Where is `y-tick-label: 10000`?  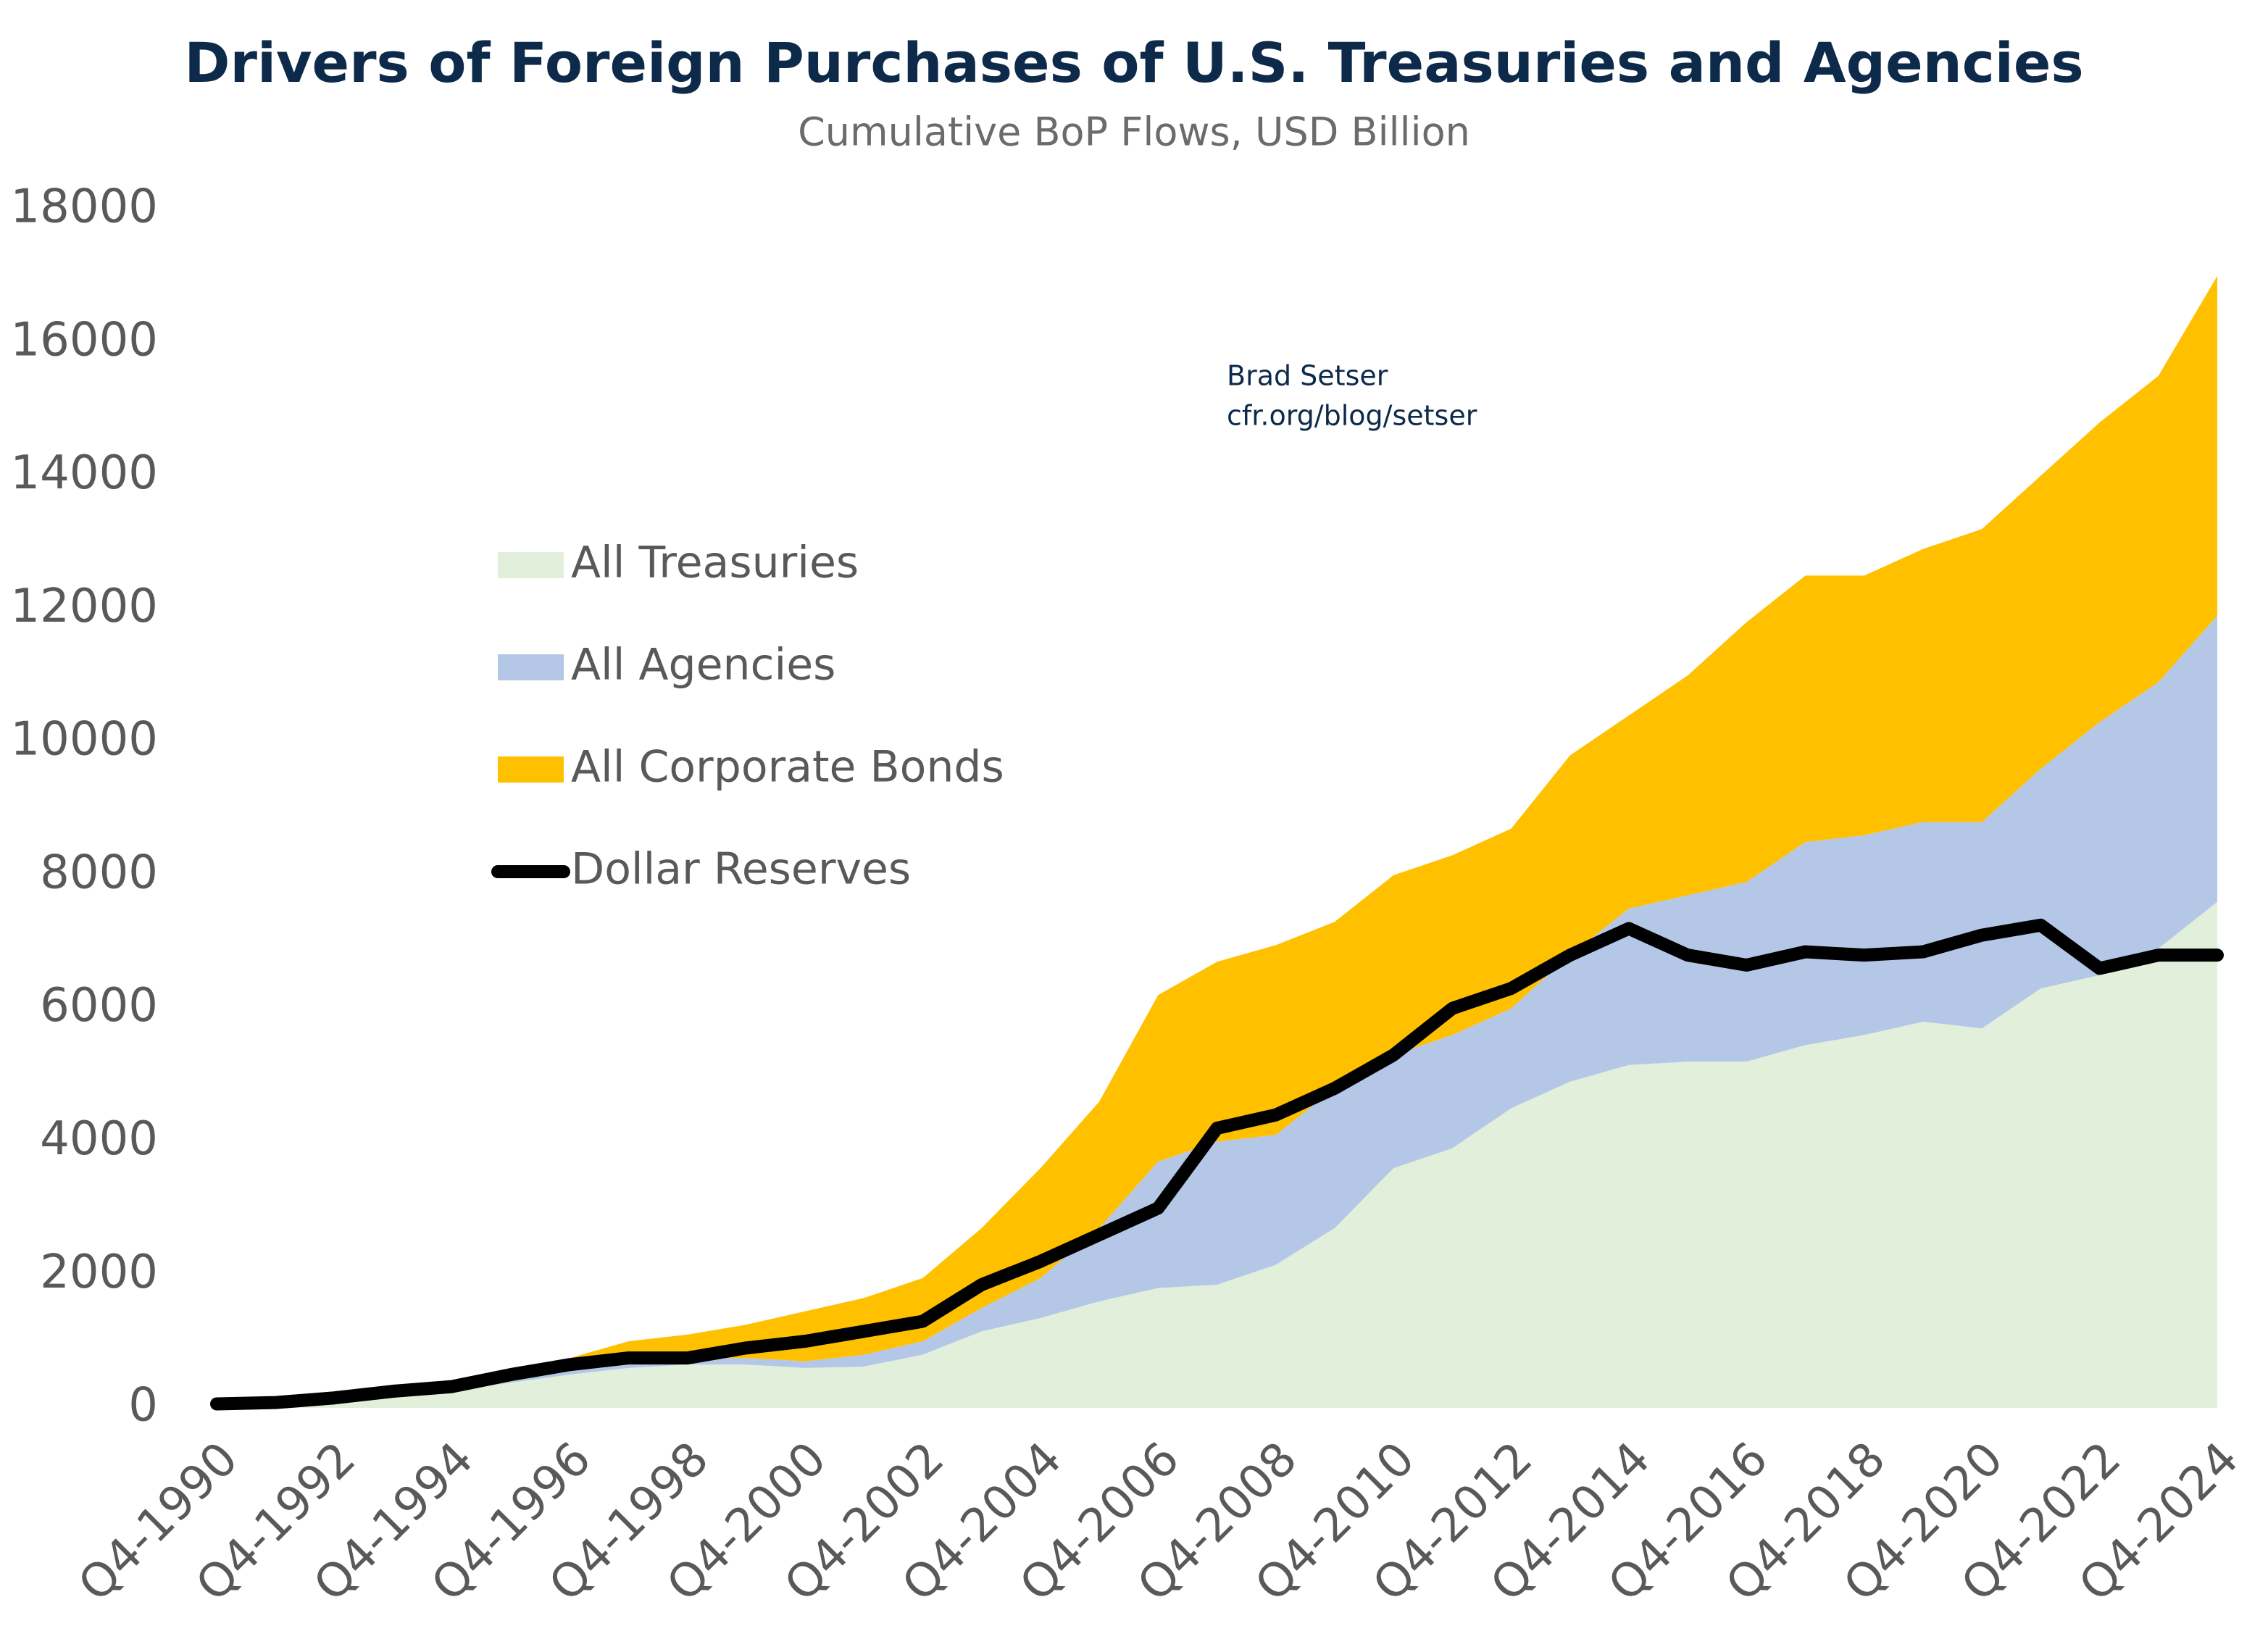
y-tick-label: 10000 is located at coordinates (84, 740).